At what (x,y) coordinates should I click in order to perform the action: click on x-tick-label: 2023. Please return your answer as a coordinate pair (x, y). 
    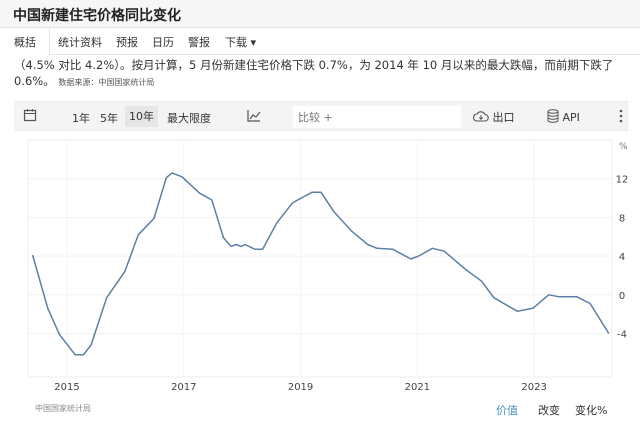
    Looking at the image, I should click on (533, 386).